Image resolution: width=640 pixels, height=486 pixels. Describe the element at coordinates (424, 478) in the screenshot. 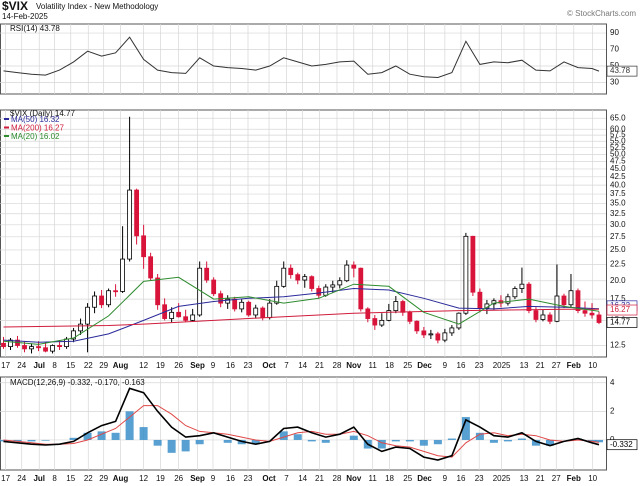

I see `x-tick-label: Dec` at that location.